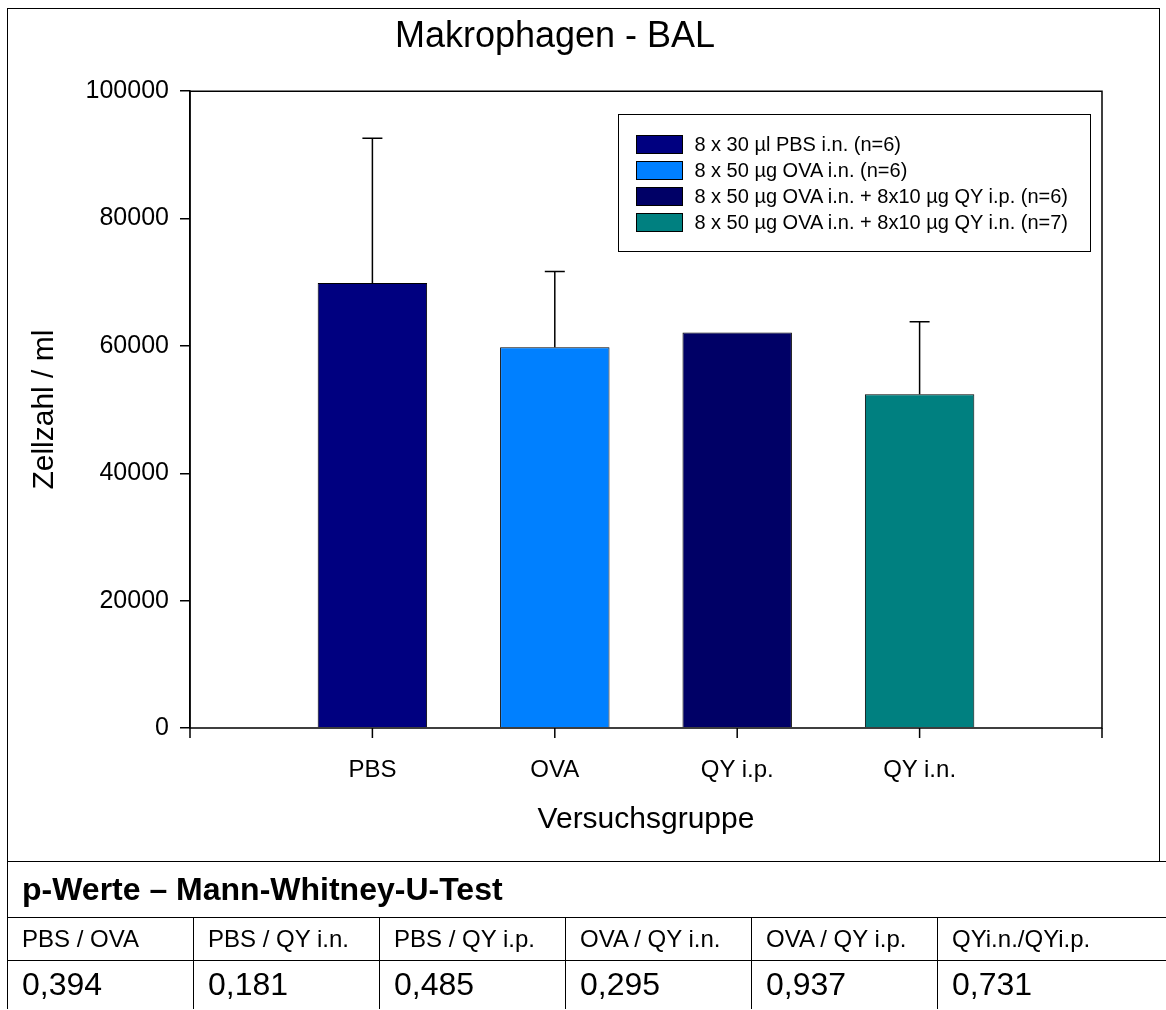  I want to click on text: 0,485, so click(472, 984).